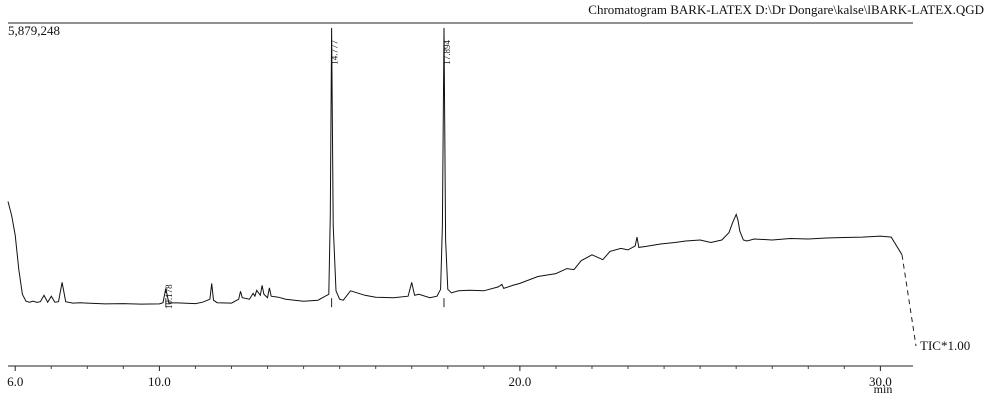 This screenshot has height=396, width=987. Describe the element at coordinates (447, 52) in the screenshot. I see `peak-label-17.894: 17.894` at that location.